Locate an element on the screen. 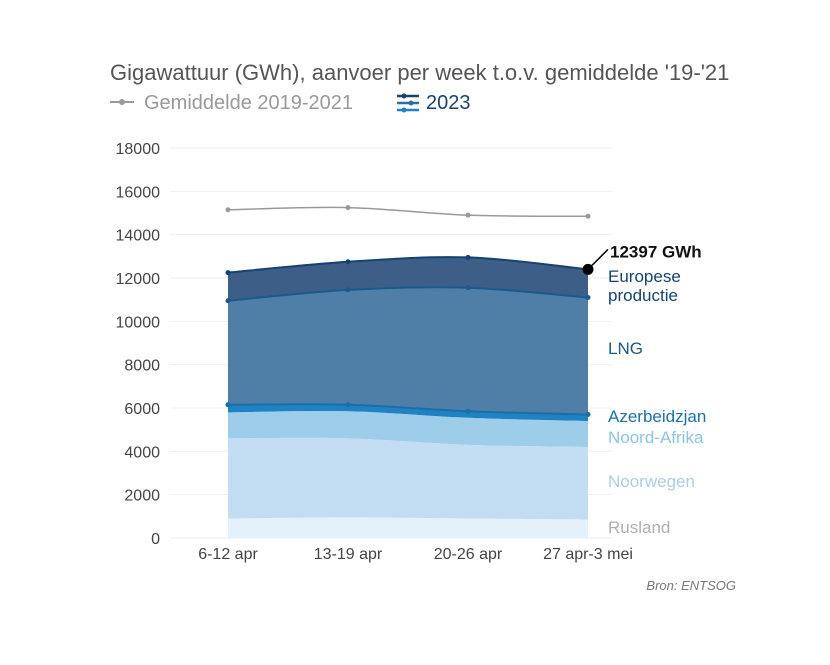 The image size is (830, 665). legend-item-2023: 2023 is located at coordinates (434, 103).